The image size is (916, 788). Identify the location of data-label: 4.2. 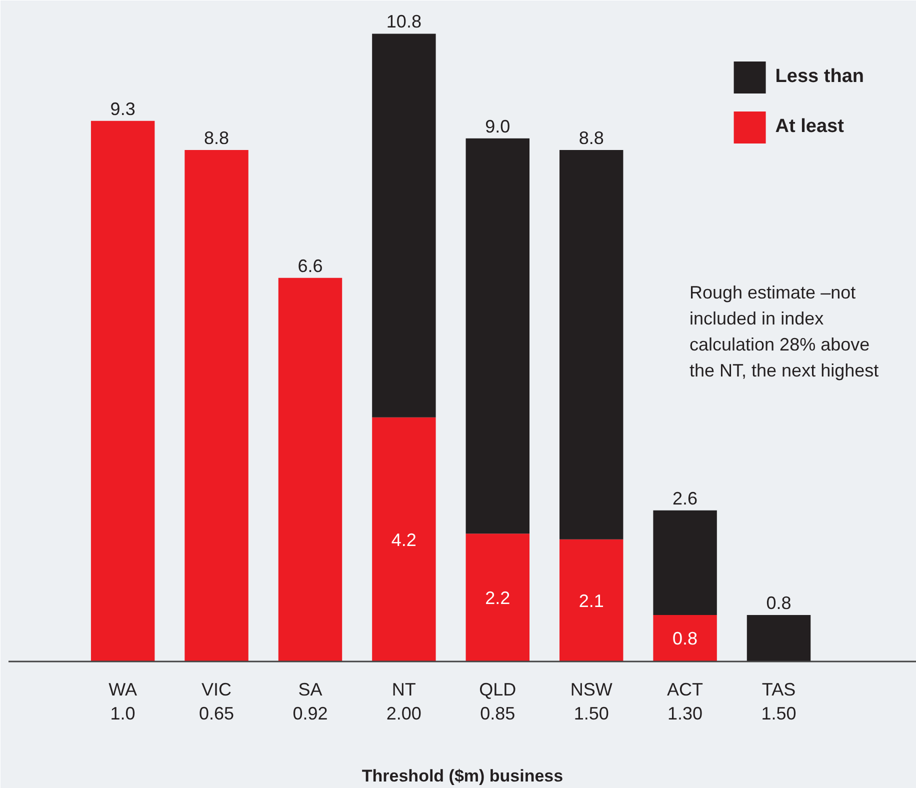
(403, 540).